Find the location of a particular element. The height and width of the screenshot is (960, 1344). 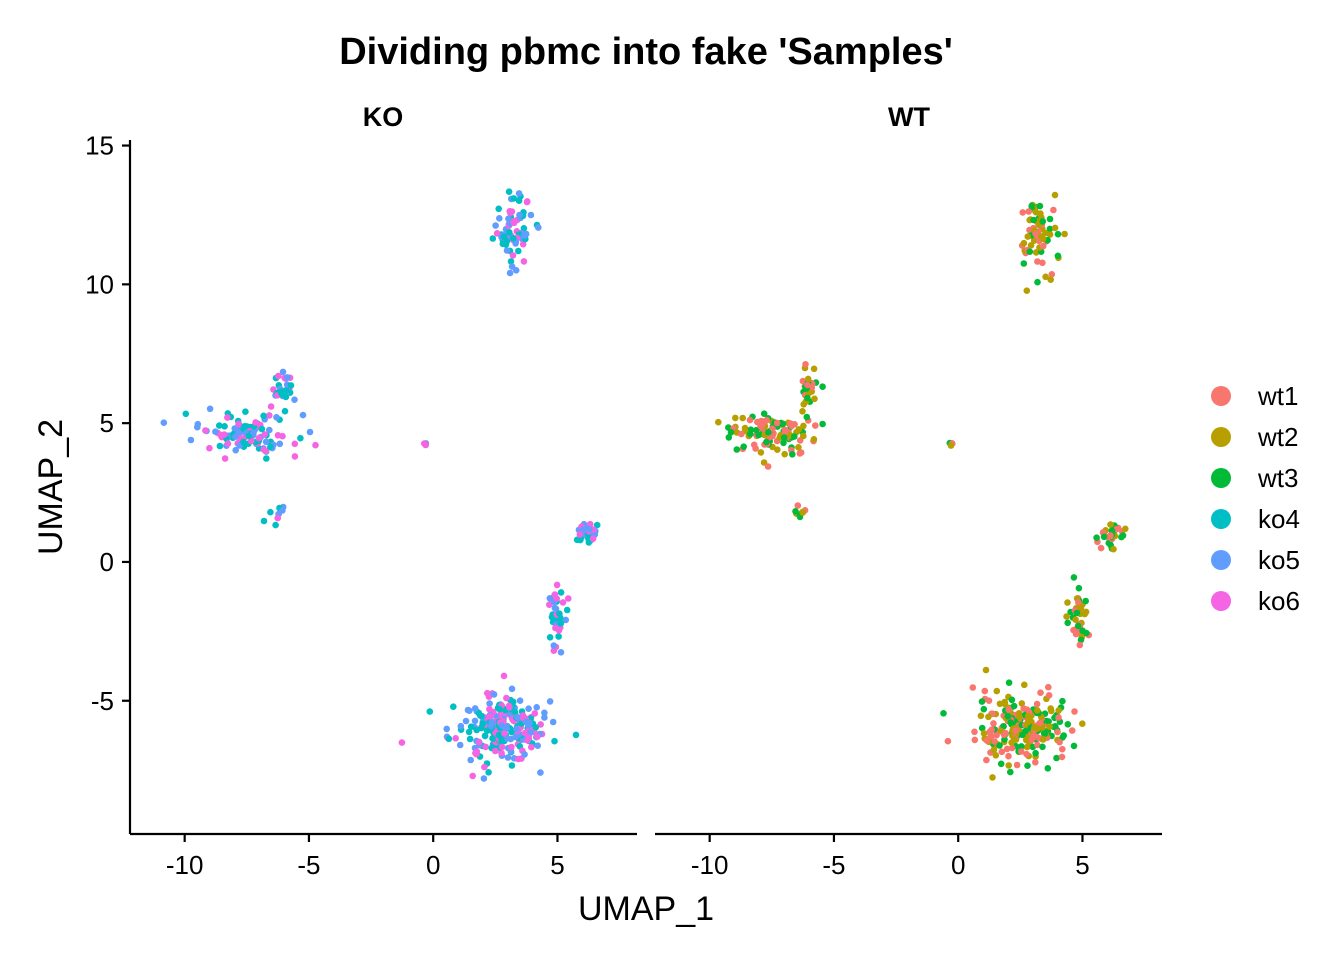

x-axis-title: UMAP_1 is located at coordinates (646, 909).